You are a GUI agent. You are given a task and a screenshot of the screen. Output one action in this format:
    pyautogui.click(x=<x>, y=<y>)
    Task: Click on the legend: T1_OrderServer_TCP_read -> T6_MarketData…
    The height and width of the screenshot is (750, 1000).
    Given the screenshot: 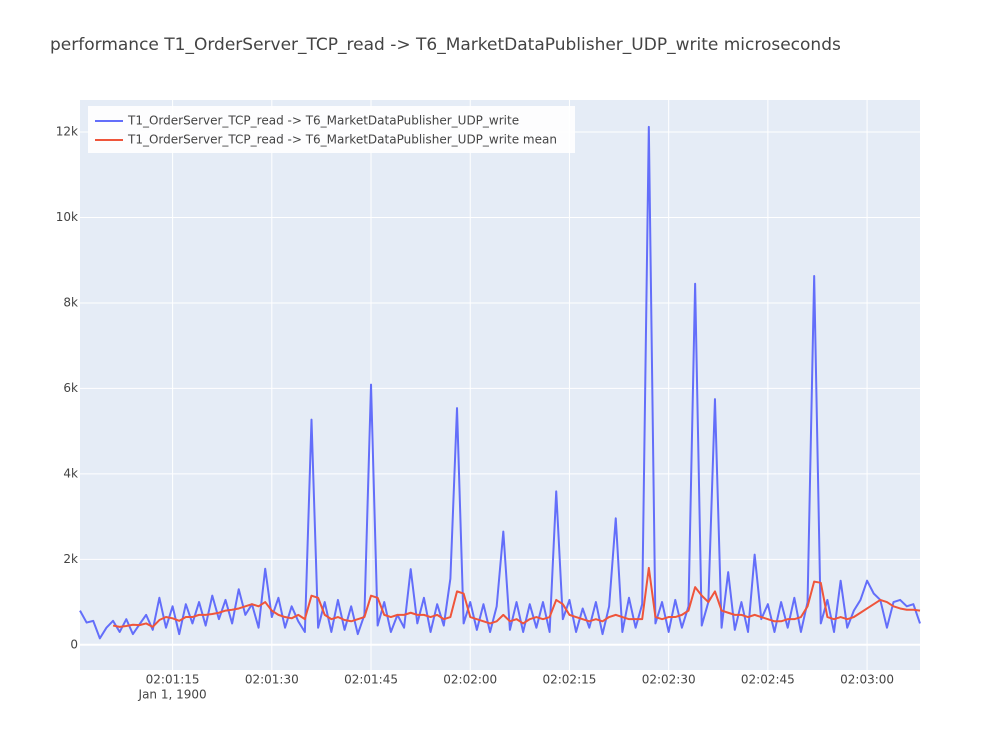 What is the action you would take?
    pyautogui.click(x=331, y=129)
    